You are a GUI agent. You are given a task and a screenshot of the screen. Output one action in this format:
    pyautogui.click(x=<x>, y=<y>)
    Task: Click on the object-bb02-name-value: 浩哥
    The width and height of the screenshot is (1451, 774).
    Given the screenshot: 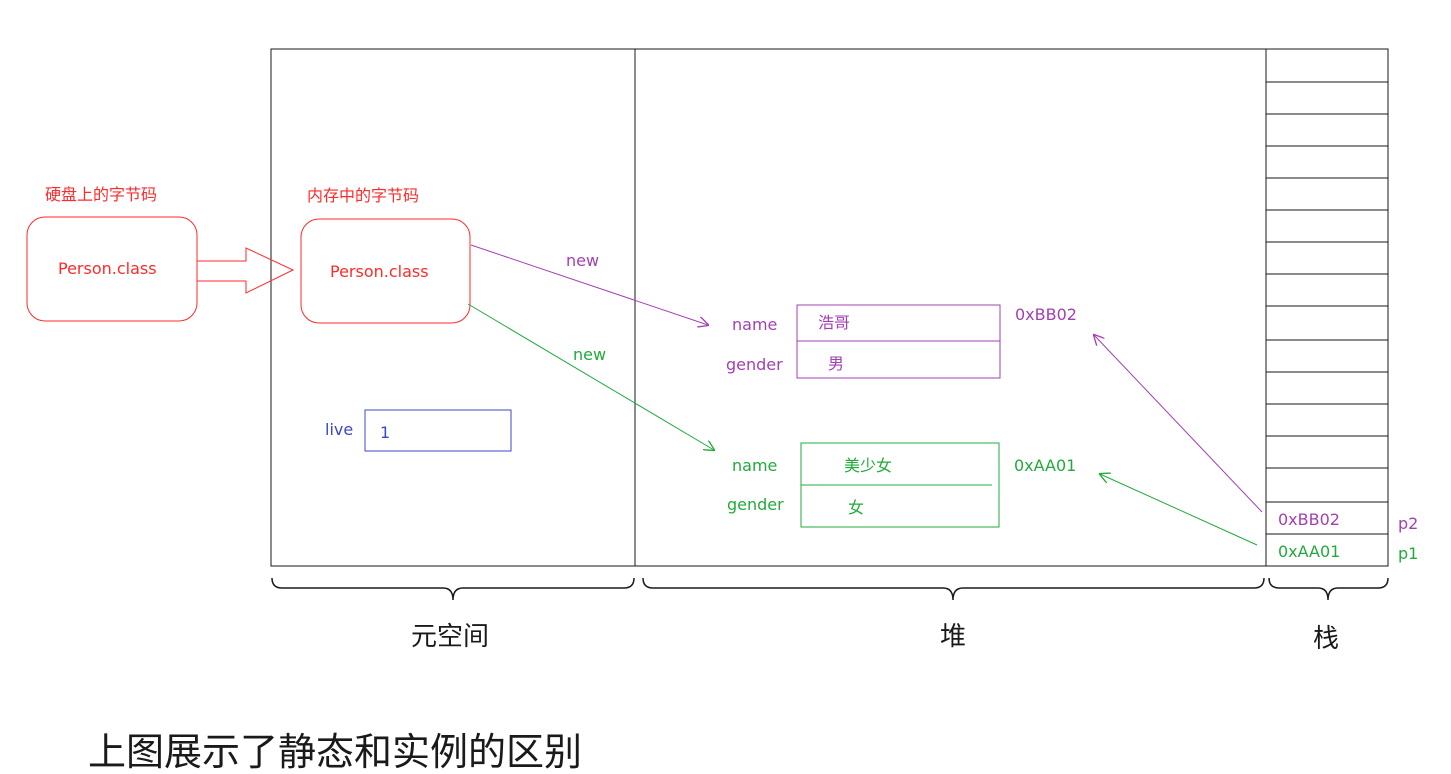 What is the action you would take?
    pyautogui.click(x=834, y=322)
    